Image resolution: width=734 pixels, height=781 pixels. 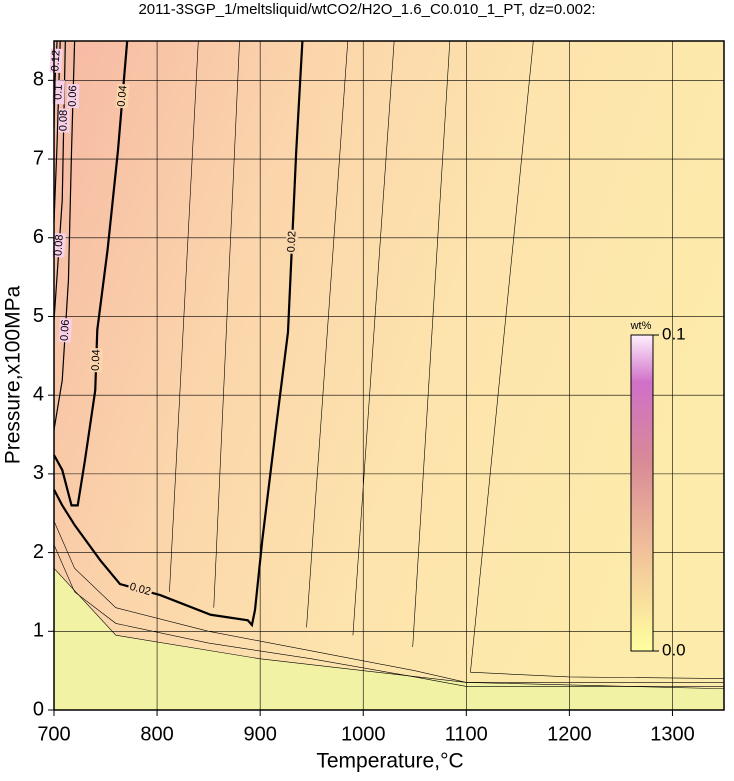 I want to click on y-axis-title: Pressure,x100MPa, so click(x=13, y=374).